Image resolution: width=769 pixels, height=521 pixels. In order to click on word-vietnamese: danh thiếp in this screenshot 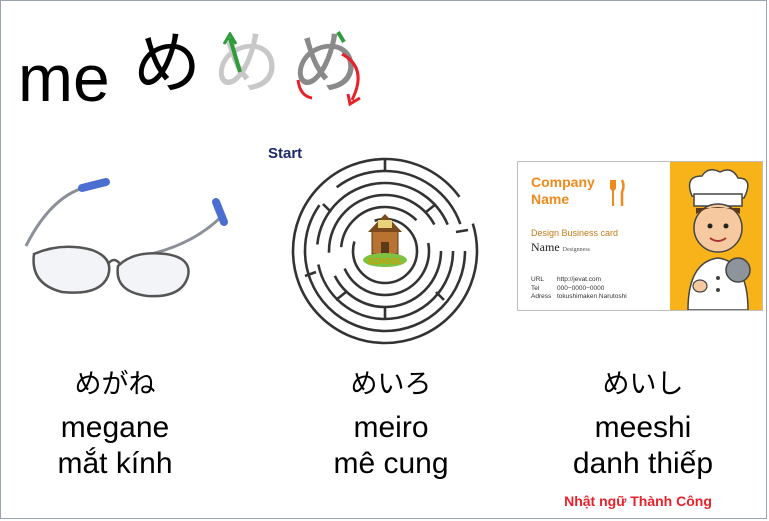, I will do `click(643, 463)`.